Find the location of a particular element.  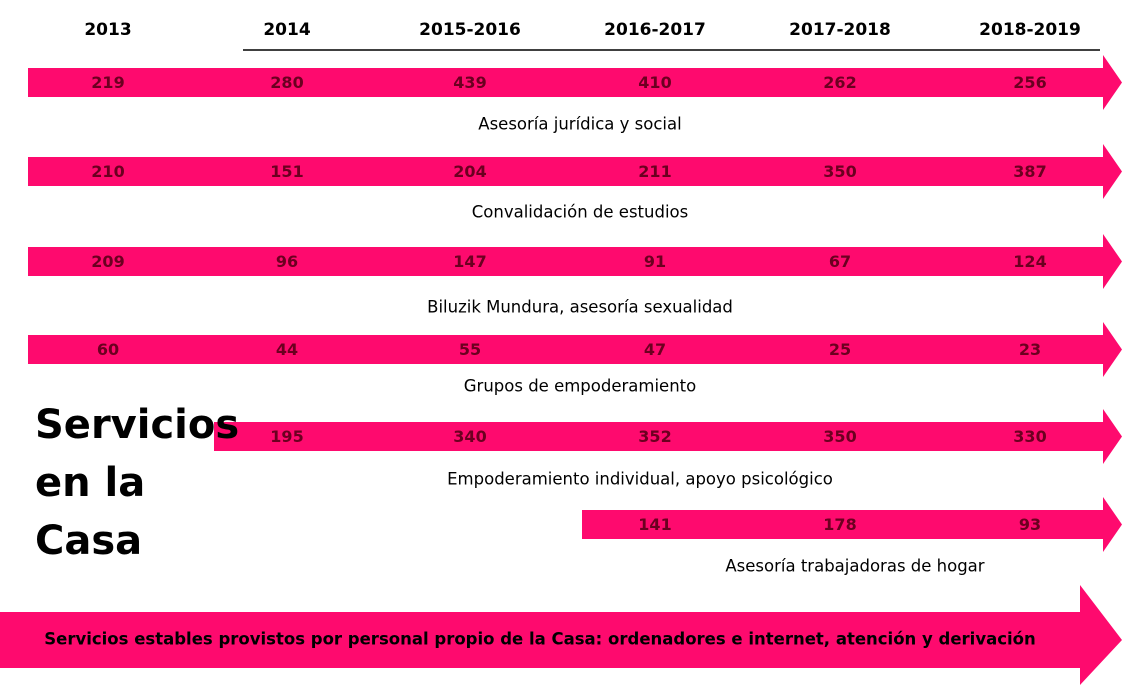

row-value: 262 is located at coordinates (839, 82).